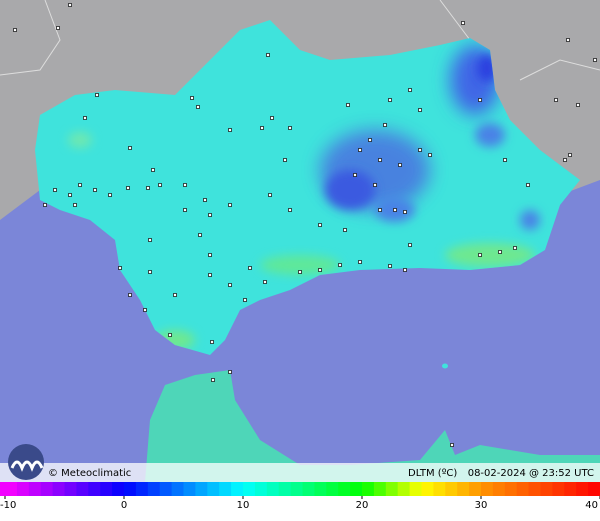  What do you see at coordinates (243, 505) in the screenshot?
I see `colorbar-tick-label: 10` at bounding box center [243, 505].